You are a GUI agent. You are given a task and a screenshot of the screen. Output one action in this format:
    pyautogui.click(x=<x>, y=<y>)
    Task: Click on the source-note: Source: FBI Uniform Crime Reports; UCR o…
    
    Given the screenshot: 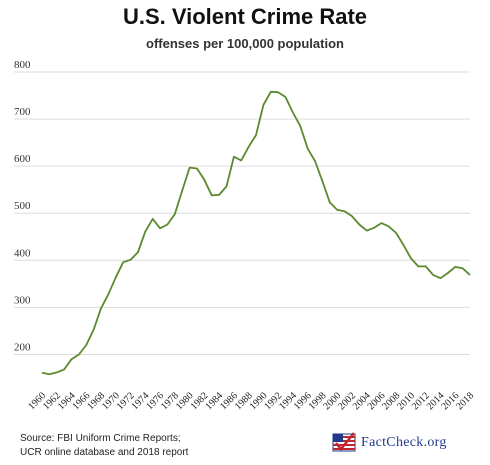 What is the action you would take?
    pyautogui.click(x=104, y=446)
    